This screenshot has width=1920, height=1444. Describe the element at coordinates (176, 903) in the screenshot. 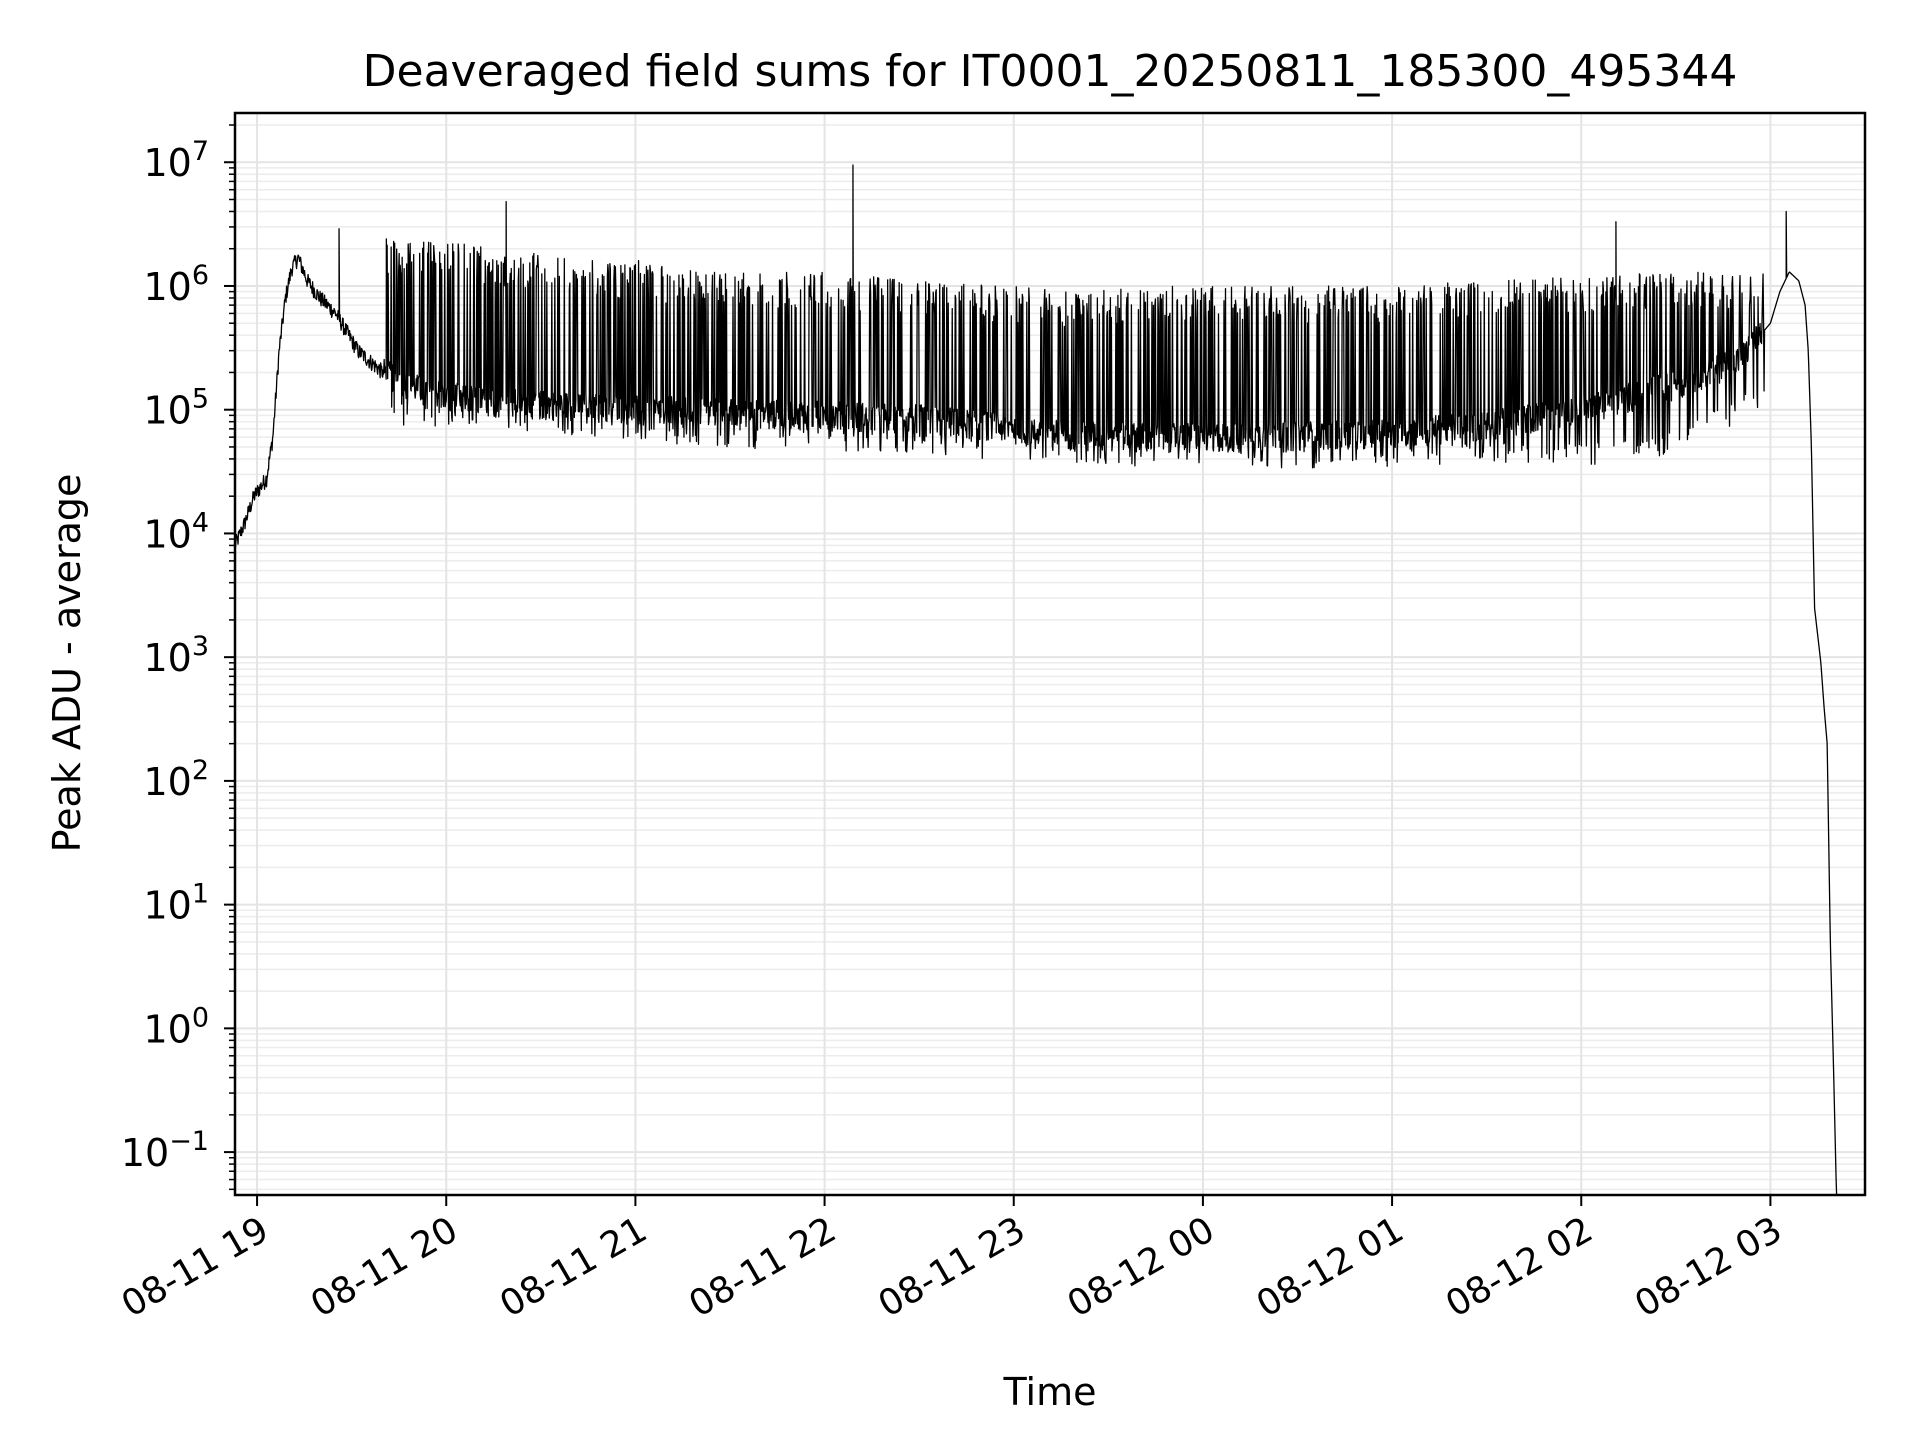

I see `y-tick-label: 10¹` at that location.